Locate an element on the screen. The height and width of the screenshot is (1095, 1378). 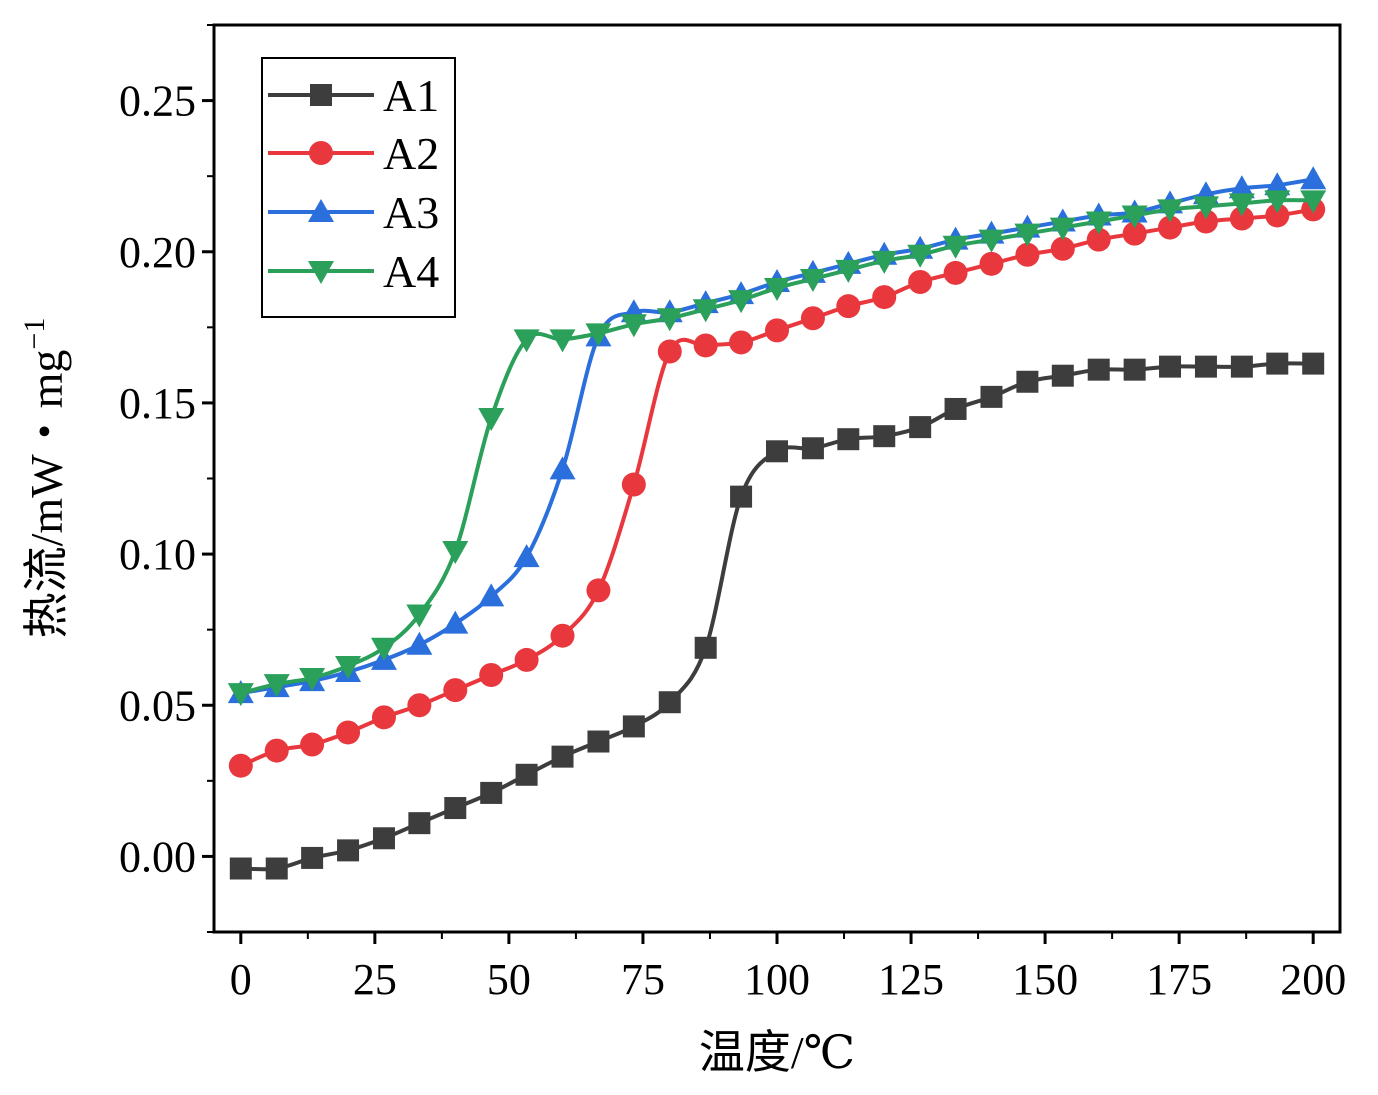
y-axis-title: 热流/mW・mg−1 is located at coordinates (45, 478).